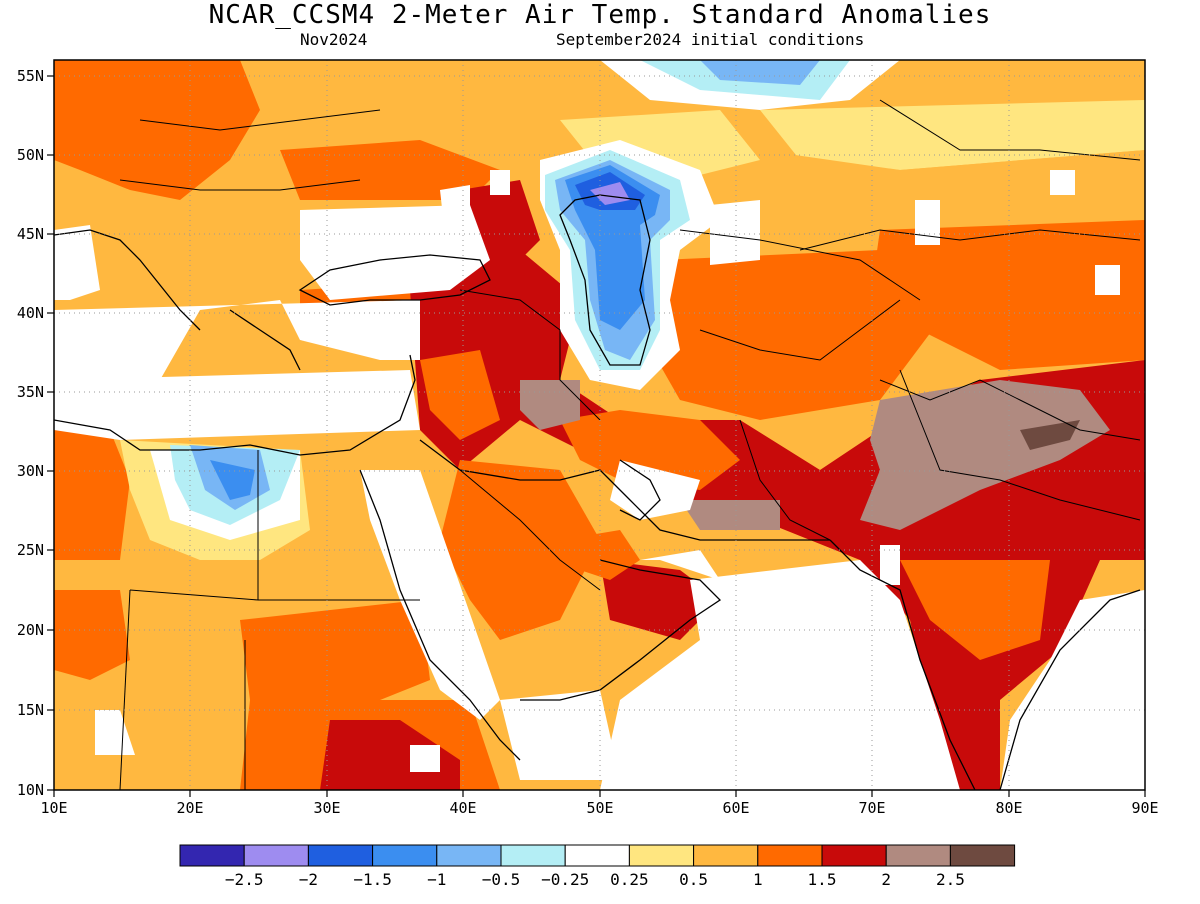 The image size is (1200, 904). I want to click on lat-tick-label: 50N, so click(30, 155).